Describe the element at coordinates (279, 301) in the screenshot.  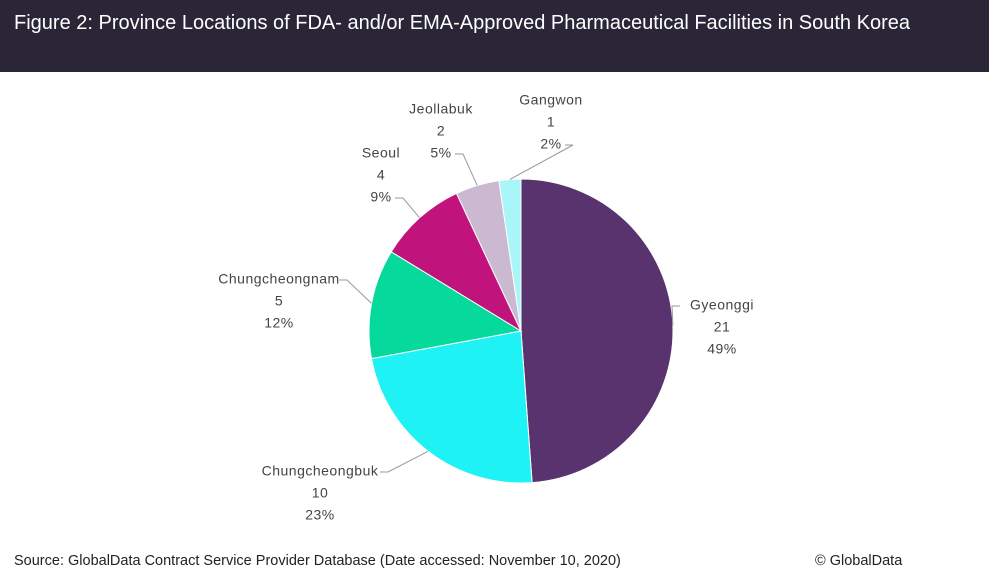
I see `slice-label-value: 5` at that location.